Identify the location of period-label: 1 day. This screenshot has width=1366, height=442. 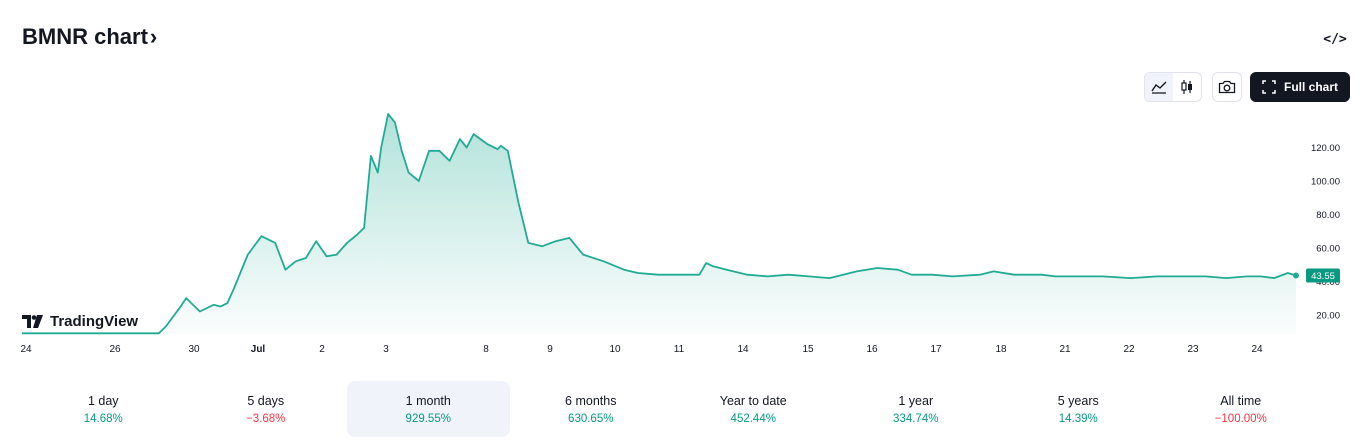
(103, 400).